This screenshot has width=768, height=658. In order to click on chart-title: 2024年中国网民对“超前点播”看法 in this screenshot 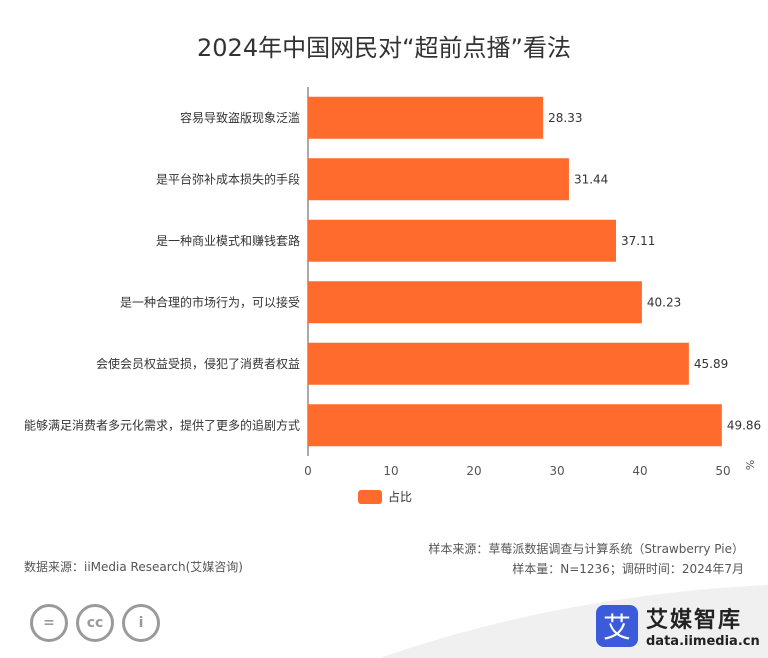, I will do `click(384, 48)`.